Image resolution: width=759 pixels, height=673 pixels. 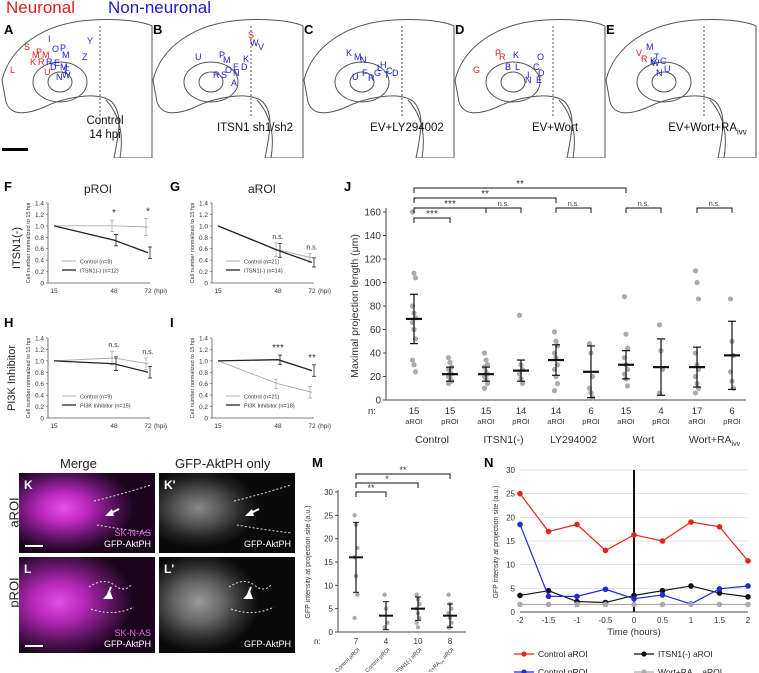 What do you see at coordinates (309, 29) in the screenshot?
I see `panel-label-c: C` at bounding box center [309, 29].